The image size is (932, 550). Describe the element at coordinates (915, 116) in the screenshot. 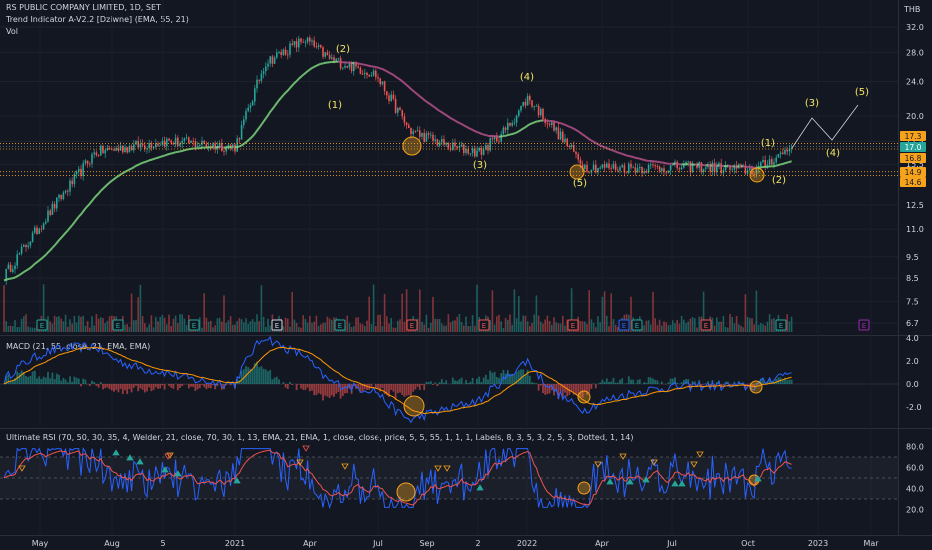

I see `price-tick-label: 20.0` at that location.